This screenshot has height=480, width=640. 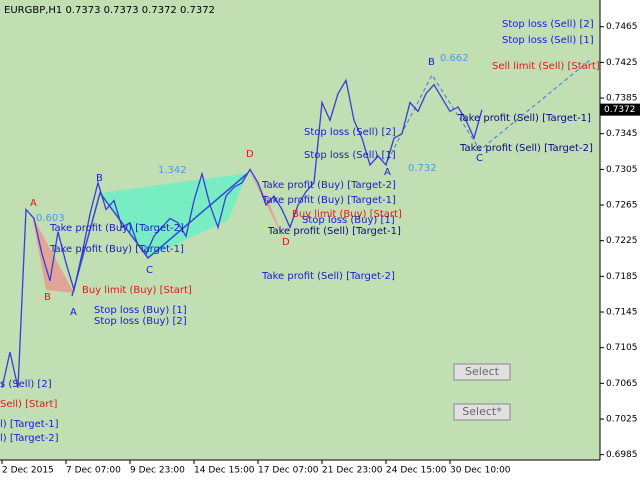 I want to click on x-tick-label: 30 Dec 10:00, so click(x=480, y=471).